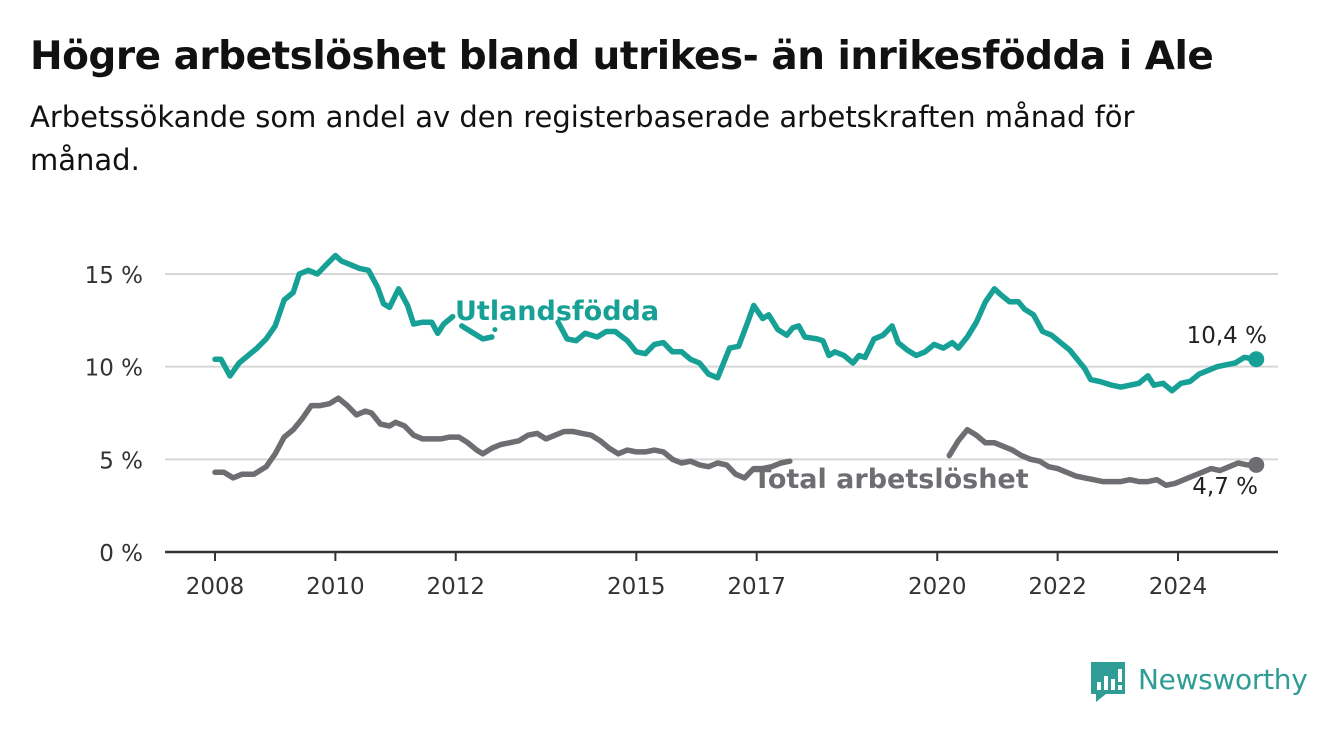 Image resolution: width=1340 pixels, height=734 pixels. I want to click on y-tick-label: 15 %, so click(114, 276).